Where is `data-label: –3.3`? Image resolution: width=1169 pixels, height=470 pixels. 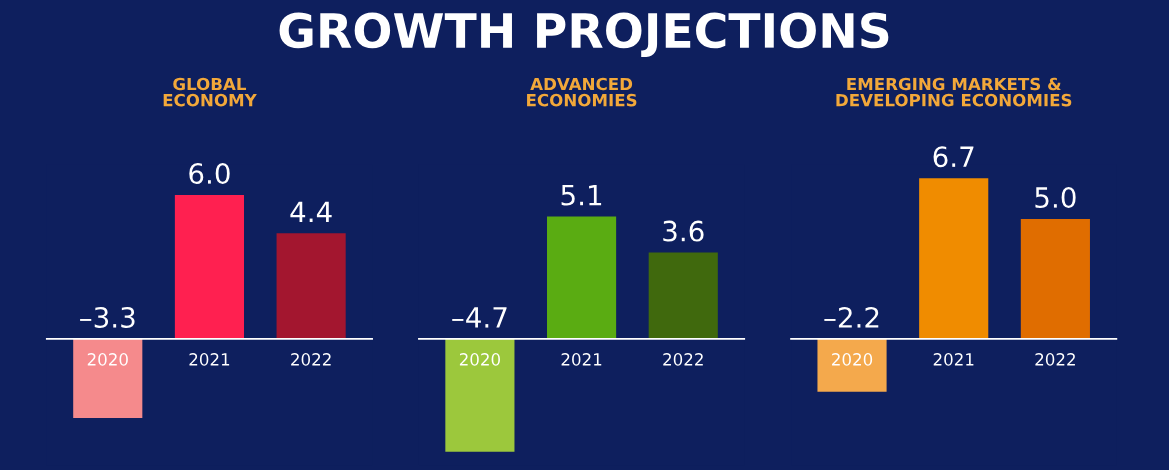
data-label: –3.3 is located at coordinates (107, 317).